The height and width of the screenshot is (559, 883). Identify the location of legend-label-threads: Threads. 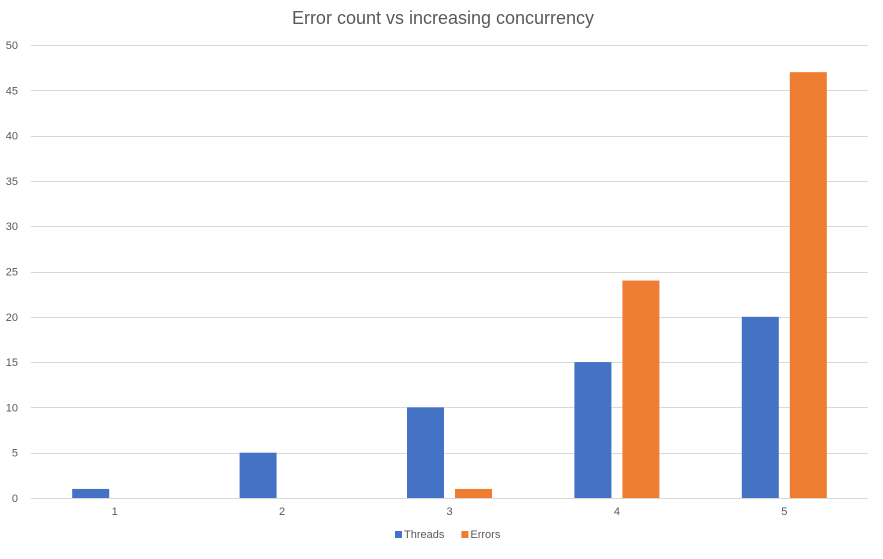
(424, 535).